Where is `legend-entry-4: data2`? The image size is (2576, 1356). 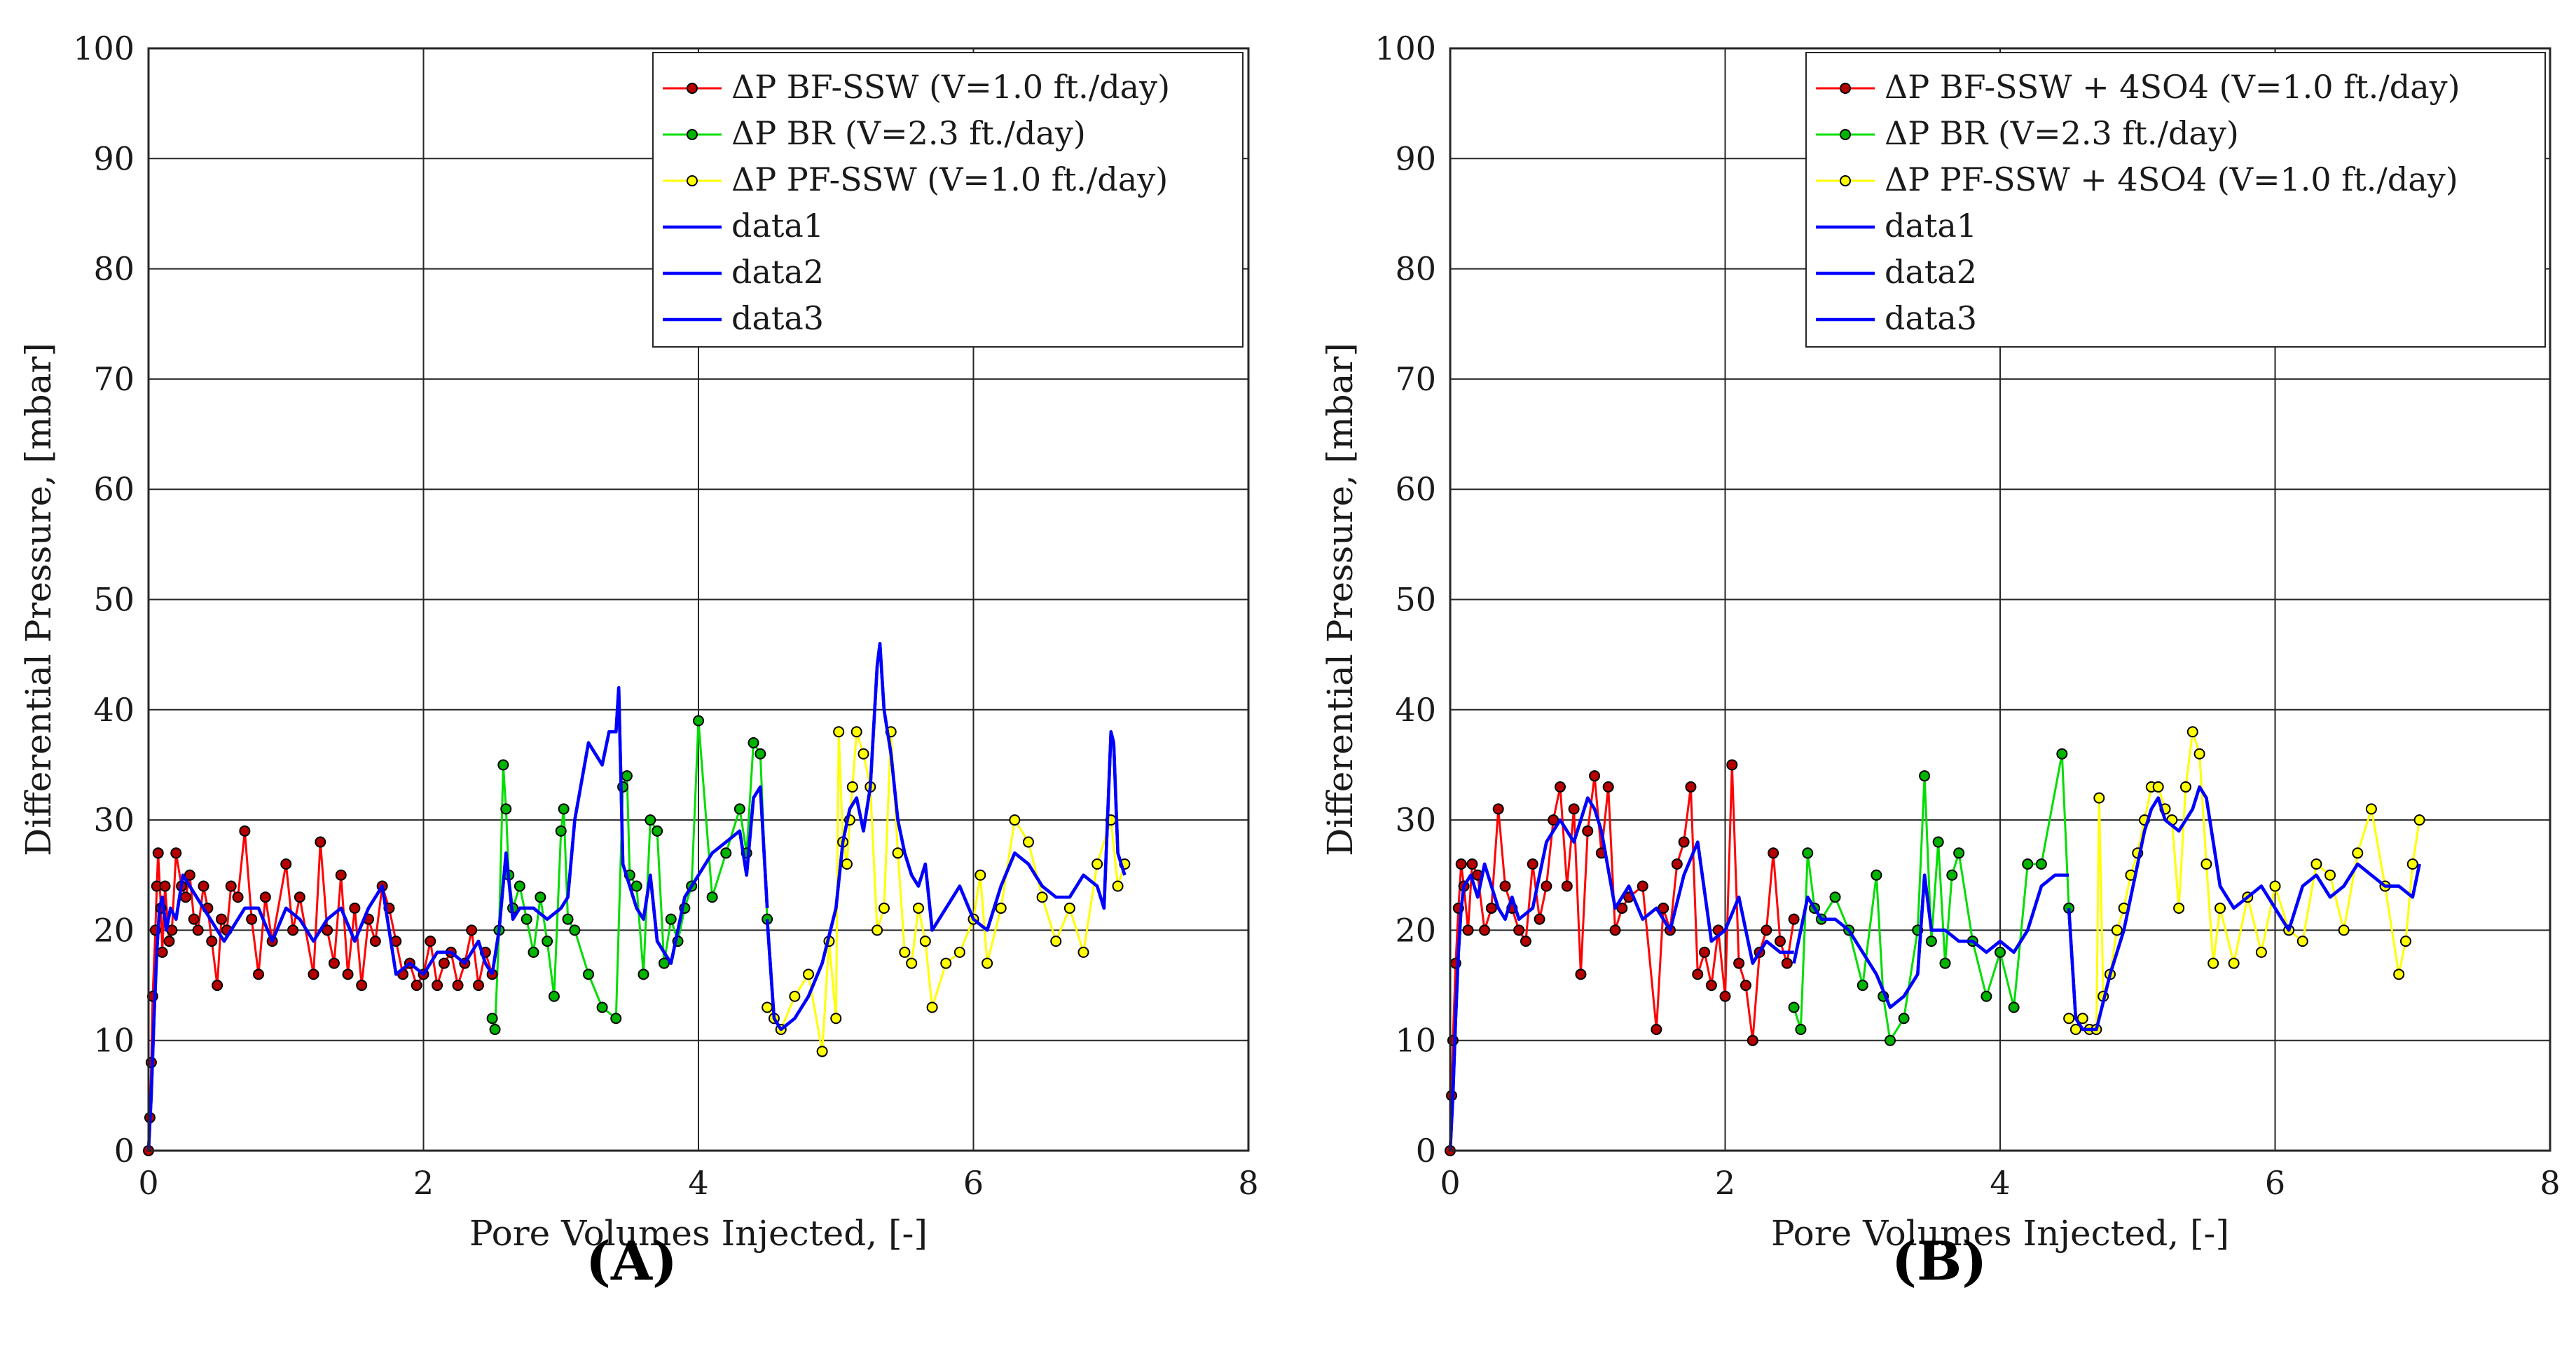 legend-entry-4: data2 is located at coordinates (777, 272).